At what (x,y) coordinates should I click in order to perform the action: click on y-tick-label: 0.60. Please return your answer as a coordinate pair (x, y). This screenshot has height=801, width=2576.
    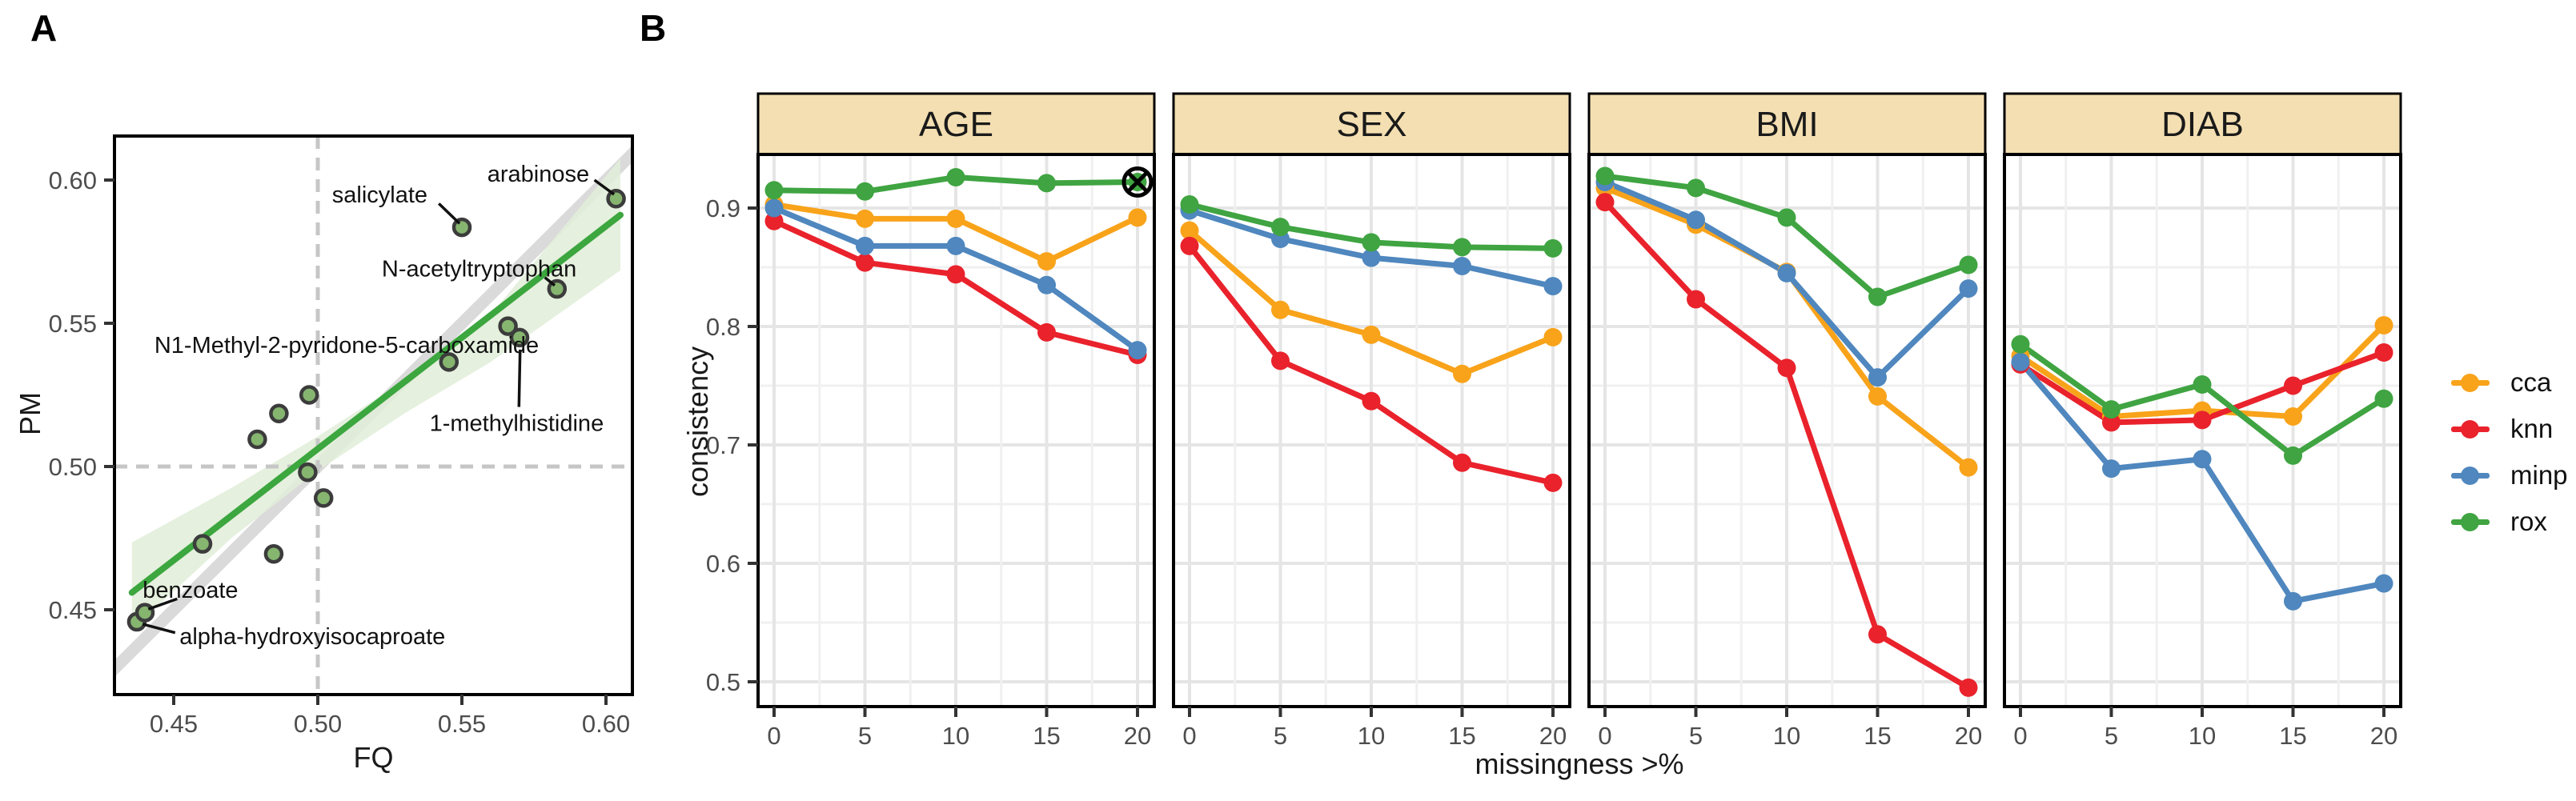
    Looking at the image, I should click on (73, 180).